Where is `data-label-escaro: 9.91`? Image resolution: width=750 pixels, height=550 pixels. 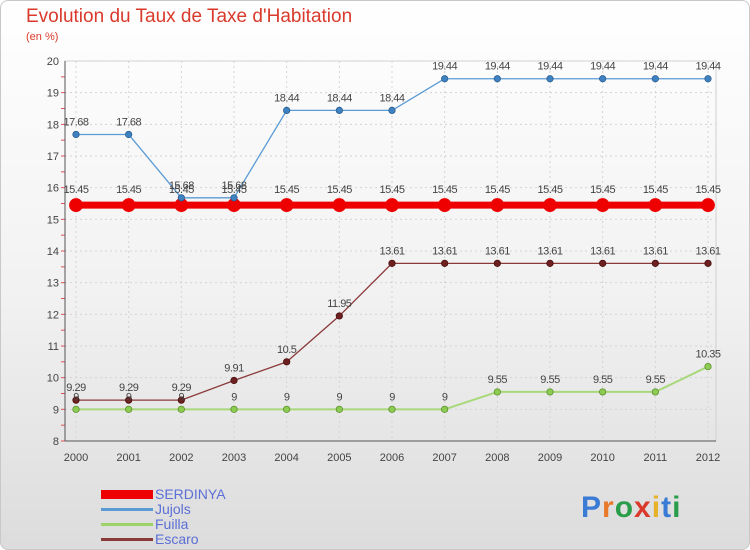
data-label-escaro: 9.91 is located at coordinates (234, 369).